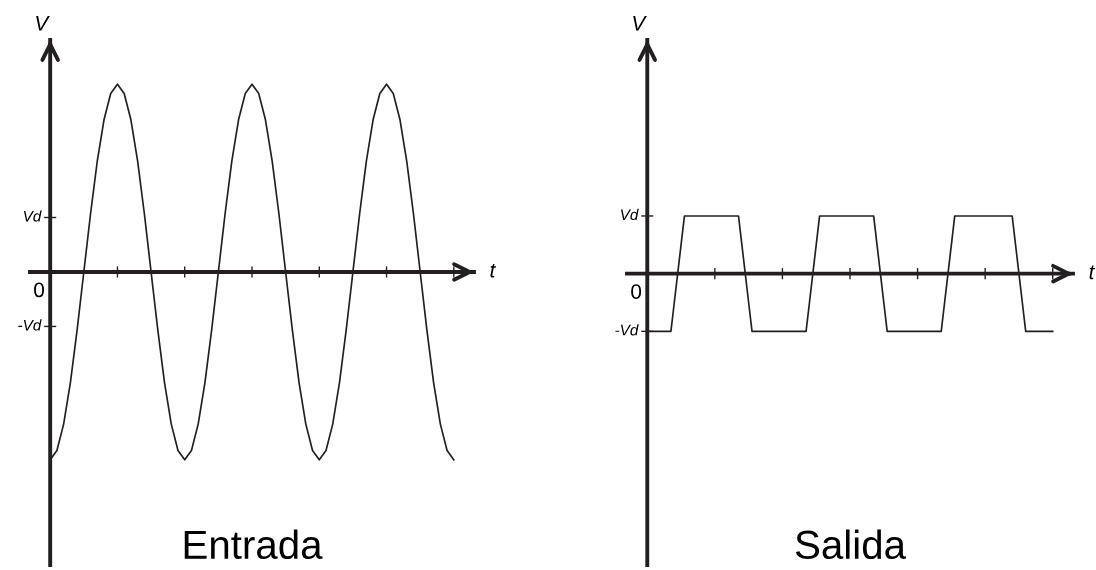 The image size is (1096, 570). What do you see at coordinates (253, 544) in the screenshot?
I see `text: Entrada` at bounding box center [253, 544].